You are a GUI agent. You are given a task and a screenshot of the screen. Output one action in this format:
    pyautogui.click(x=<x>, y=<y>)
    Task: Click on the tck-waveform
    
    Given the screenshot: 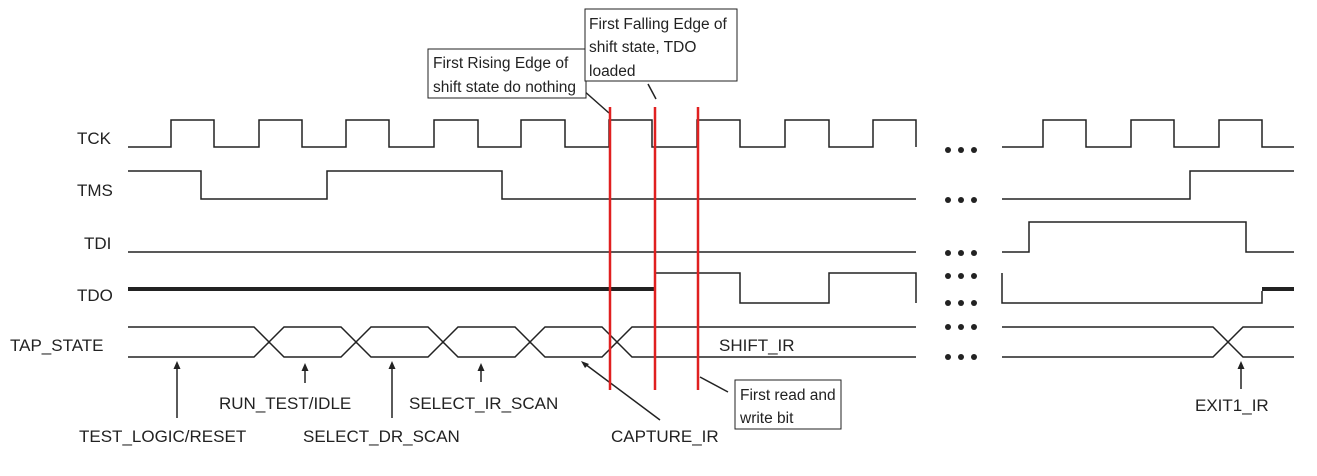 What is the action you would take?
    pyautogui.click(x=522, y=133)
    